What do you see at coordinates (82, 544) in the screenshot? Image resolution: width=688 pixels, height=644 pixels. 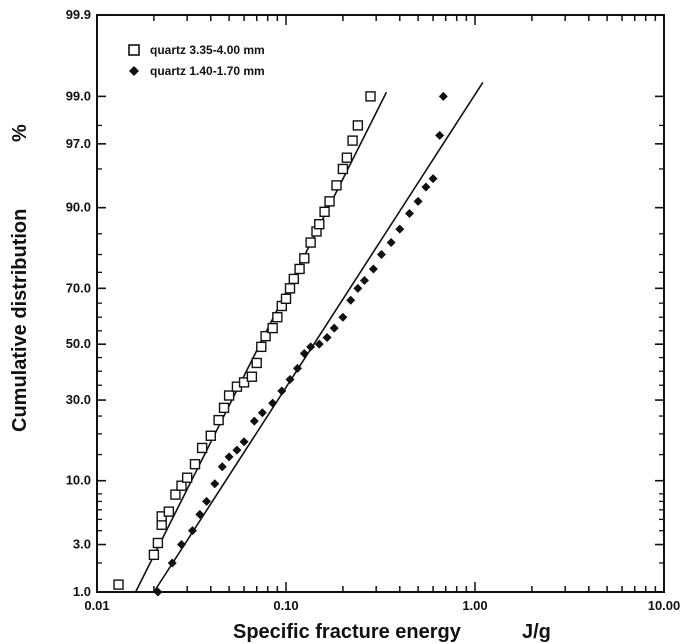 I see `y-tick-label: 3.0` at bounding box center [82, 544].